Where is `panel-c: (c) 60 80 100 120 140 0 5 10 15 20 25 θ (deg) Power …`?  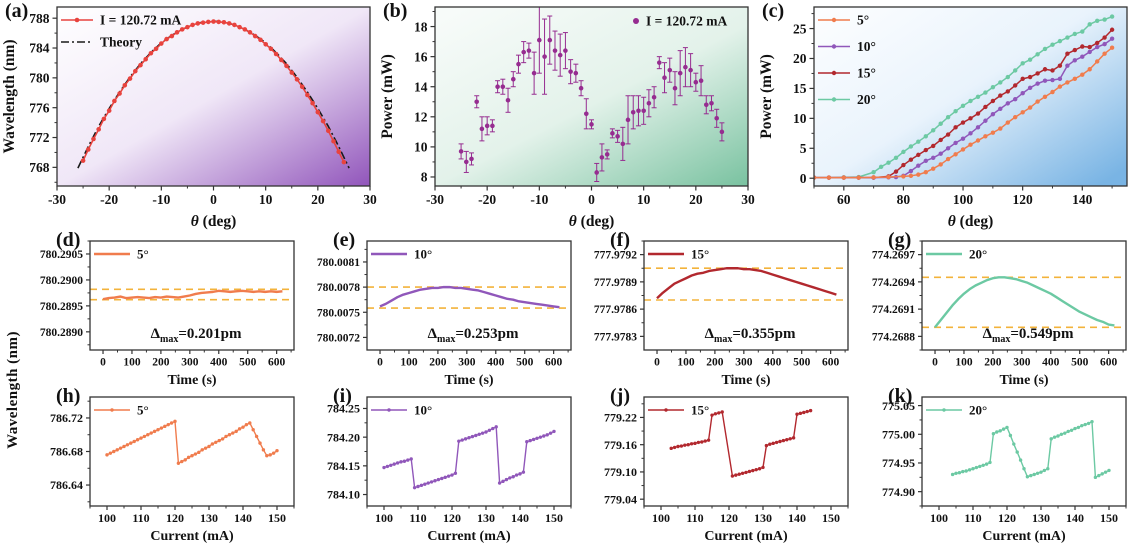
panel-c: (c) 60 80 100 120 140 0 5 10 15 20 25 θ (deg) Power … is located at coordinates (946, 117).